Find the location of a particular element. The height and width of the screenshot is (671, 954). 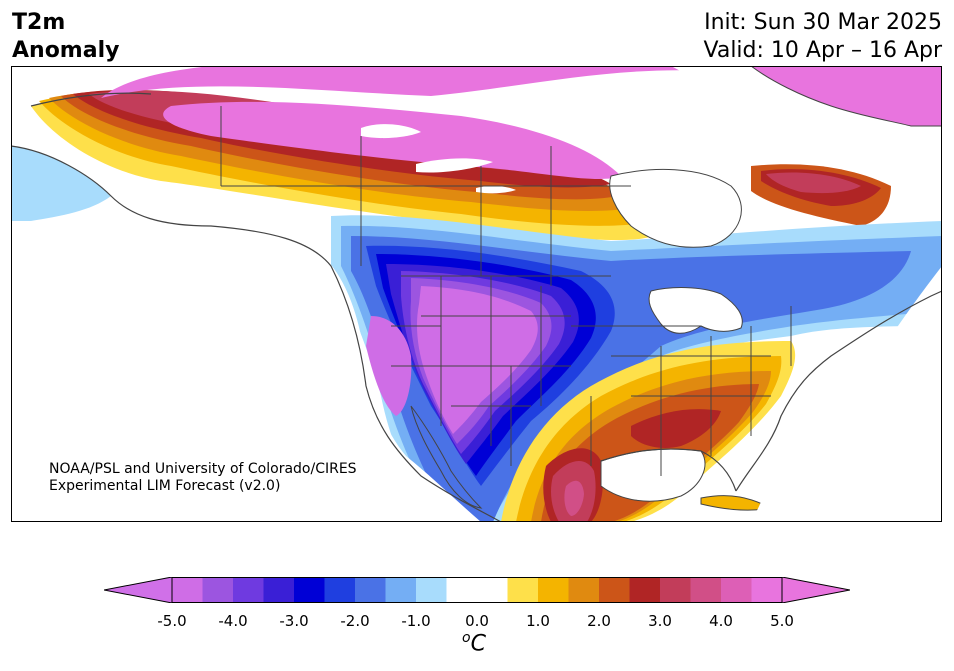

quebec-warm-peak is located at coordinates (813, 183).